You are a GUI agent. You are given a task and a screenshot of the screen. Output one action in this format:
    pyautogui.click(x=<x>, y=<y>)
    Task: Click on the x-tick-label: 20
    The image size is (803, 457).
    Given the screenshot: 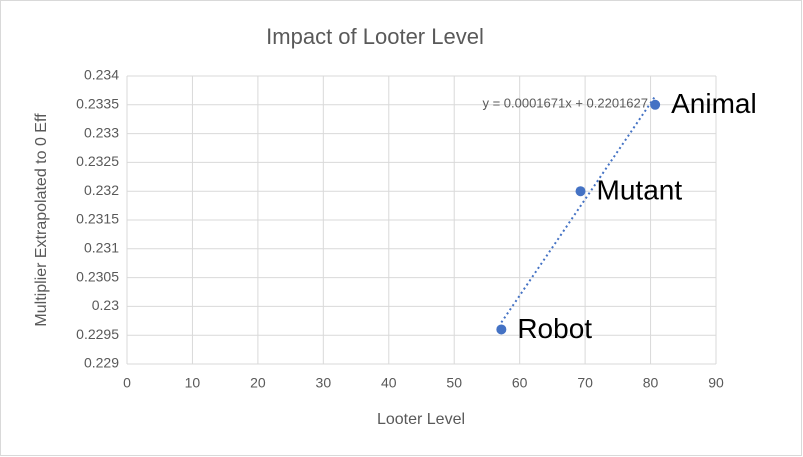 What is the action you would take?
    pyautogui.click(x=258, y=383)
    